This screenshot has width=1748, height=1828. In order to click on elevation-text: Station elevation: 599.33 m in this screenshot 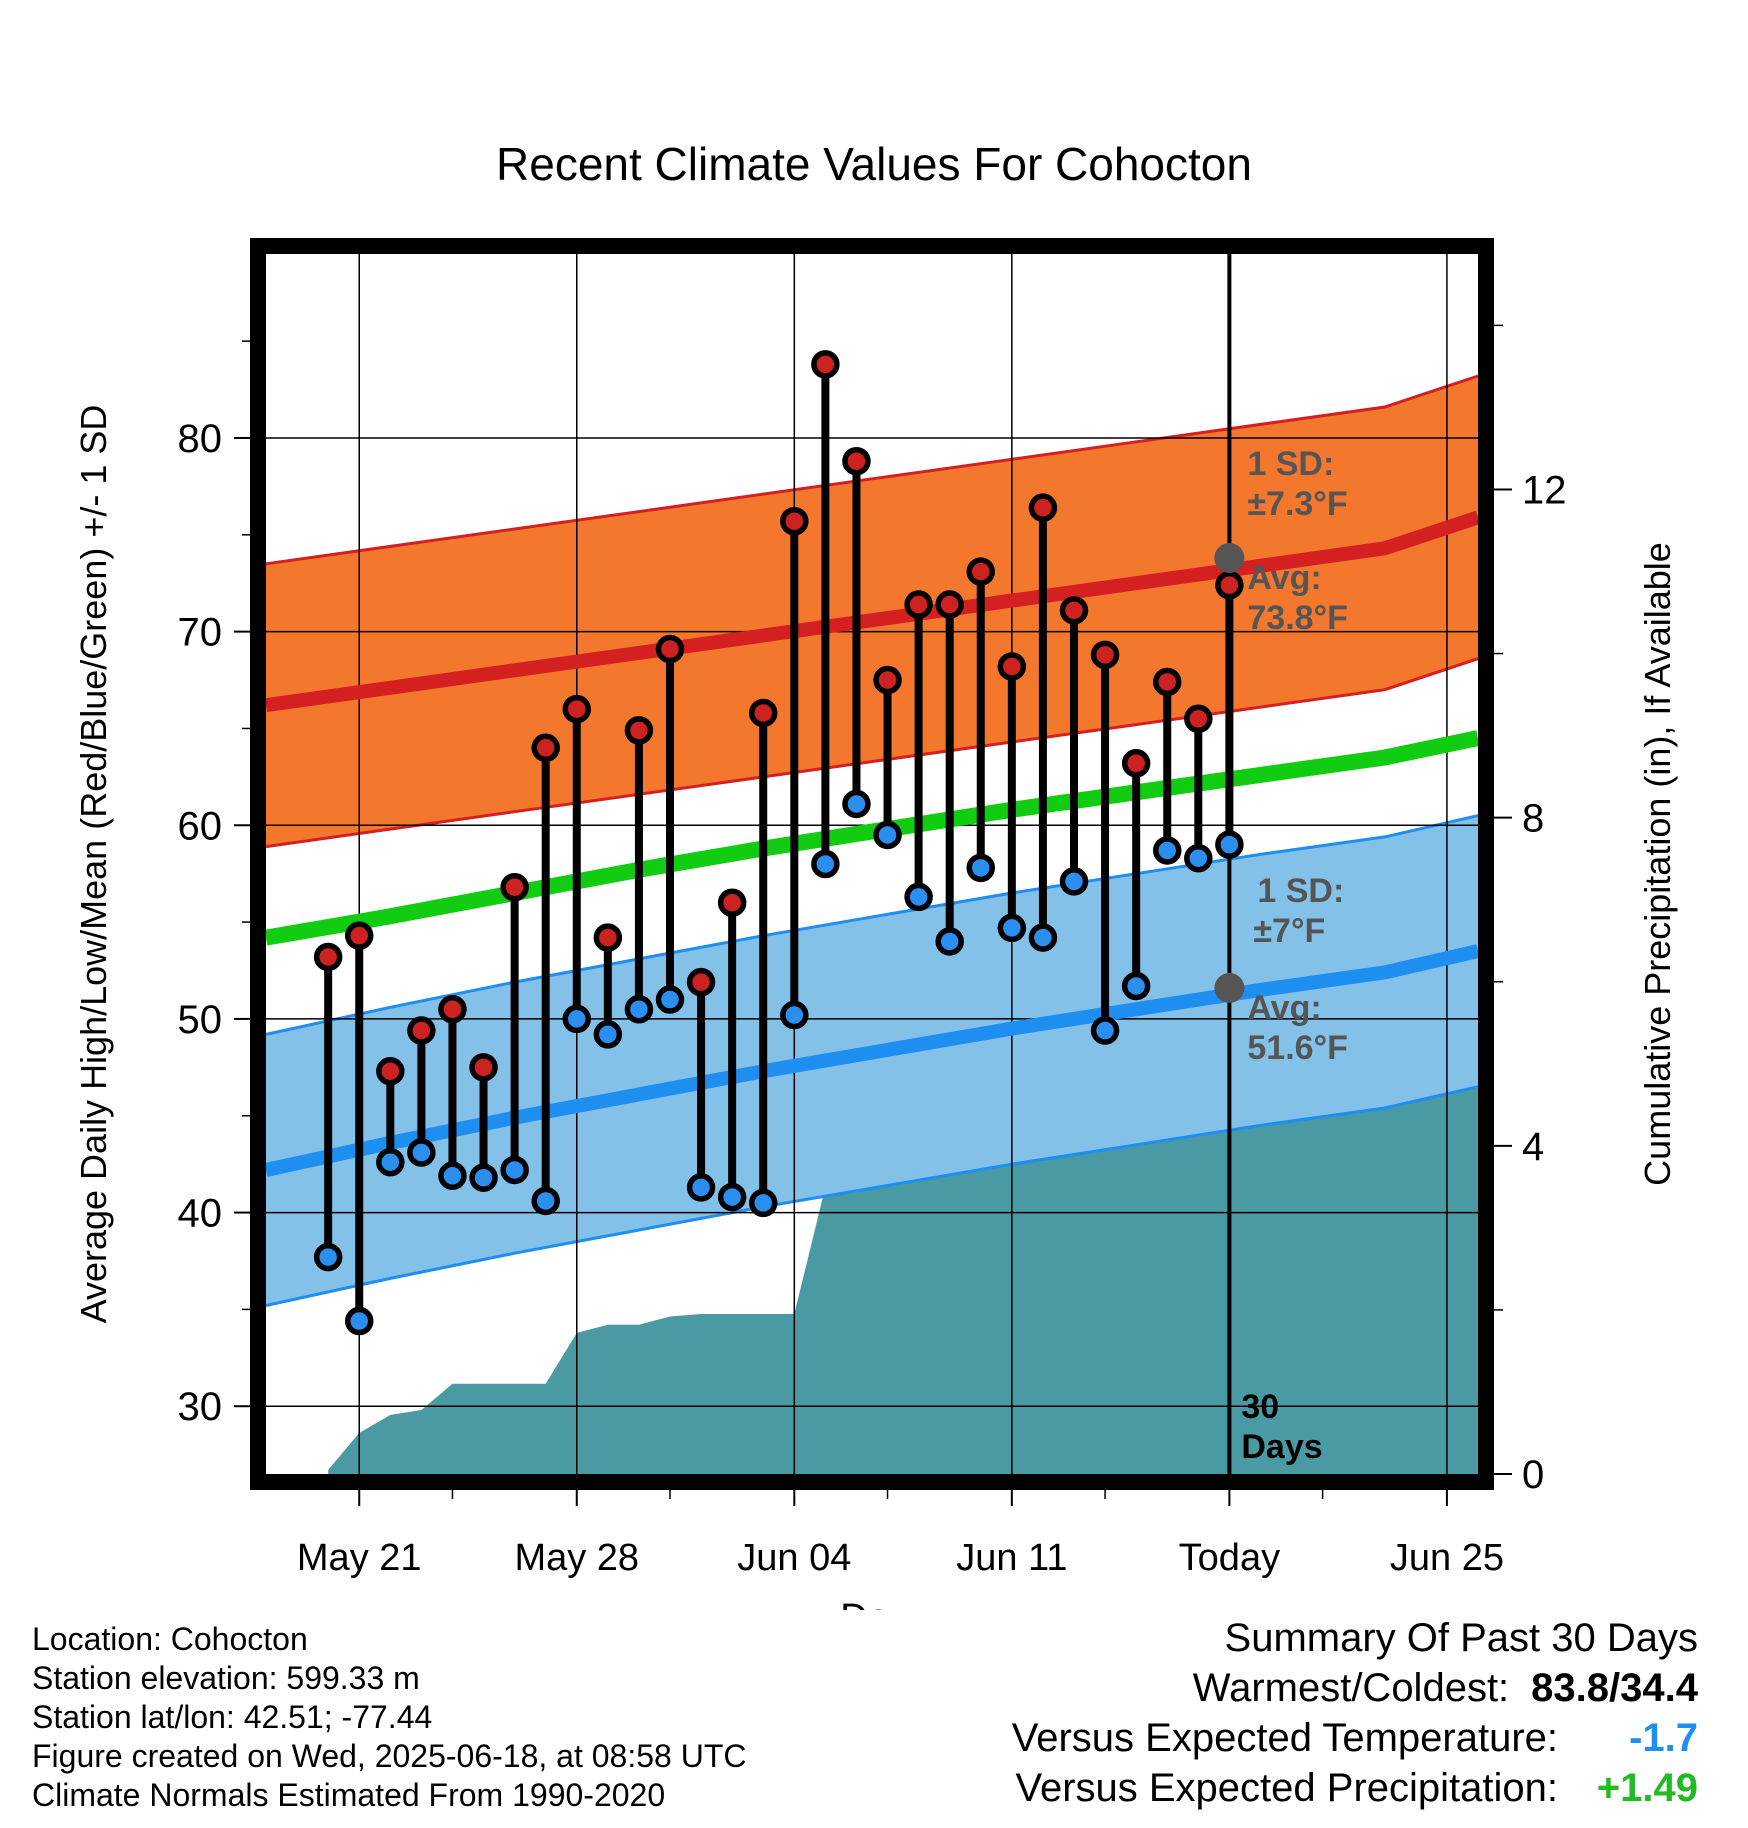, I will do `click(226, 1678)`.